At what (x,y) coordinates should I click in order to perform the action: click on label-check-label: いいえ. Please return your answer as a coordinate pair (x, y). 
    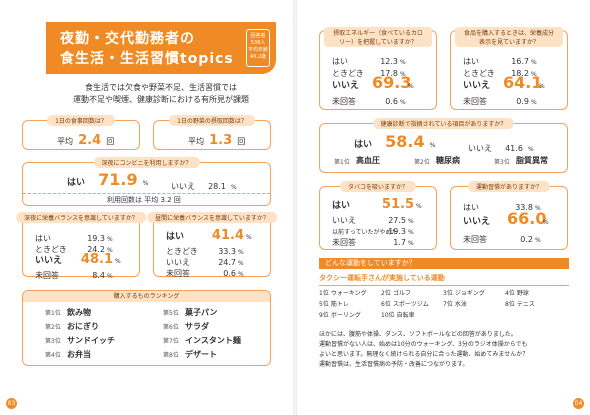
    Looking at the image, I should click on (477, 86).